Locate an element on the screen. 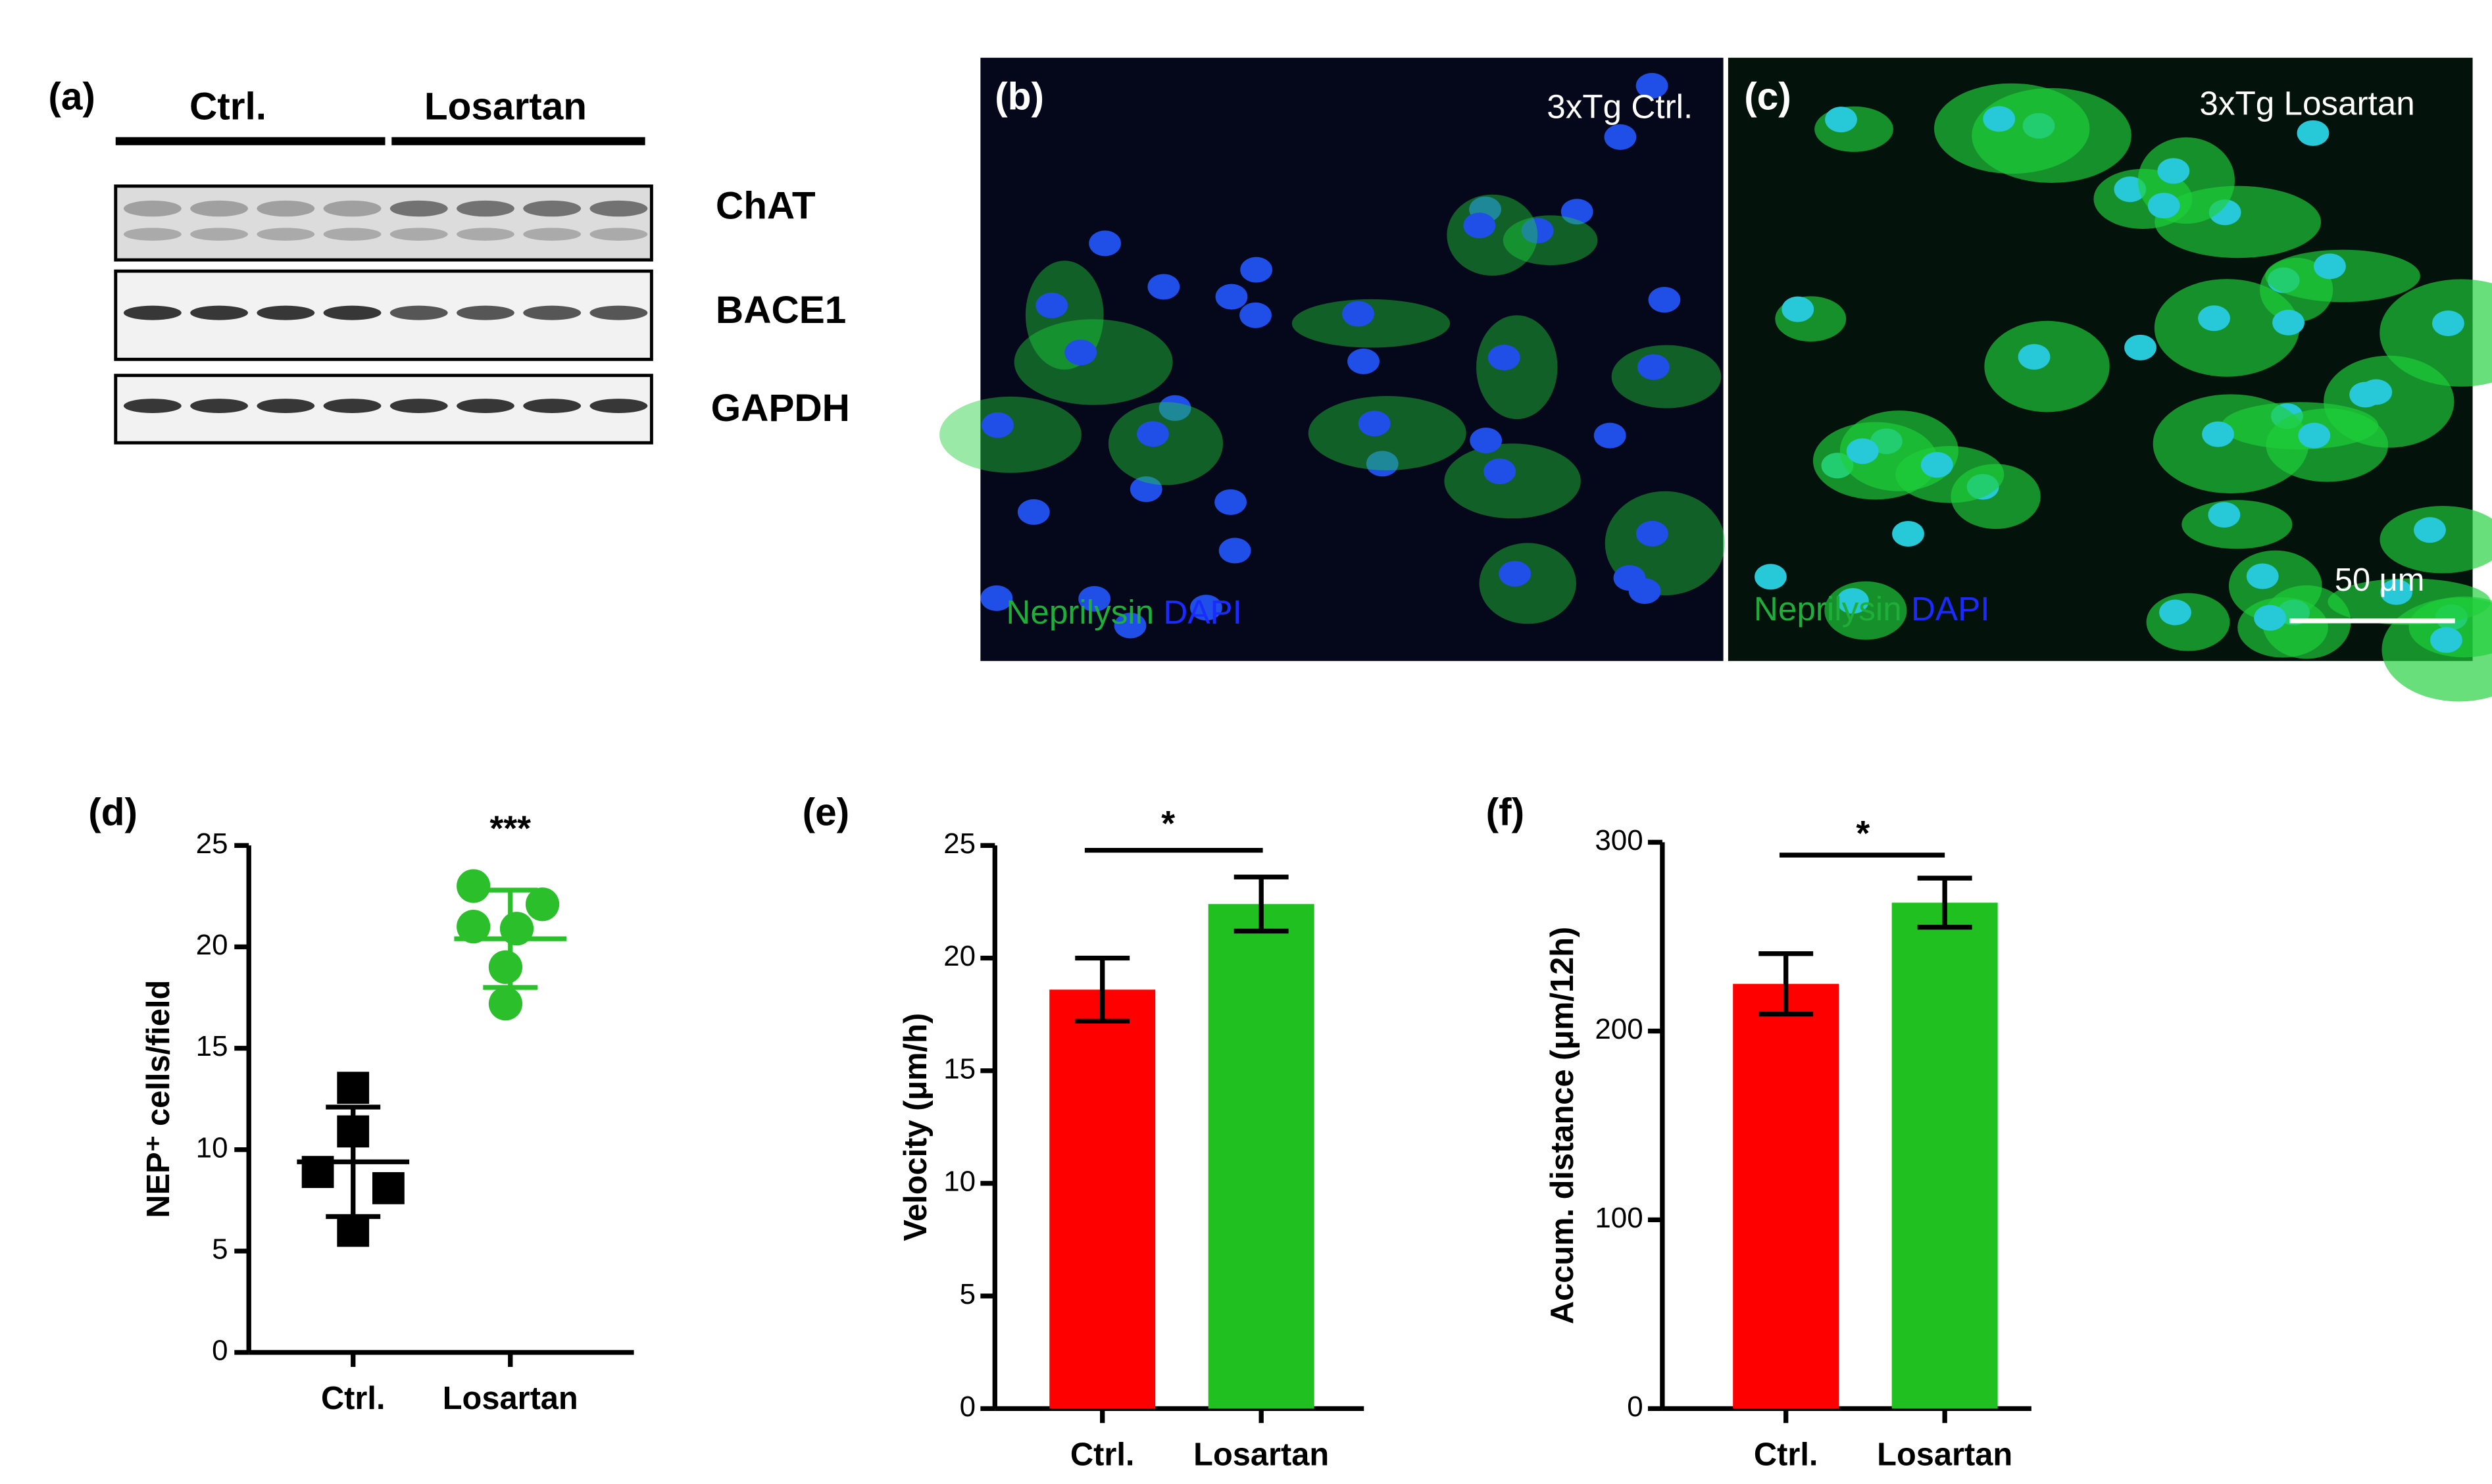 The width and height of the screenshot is (2492, 1484). image-title: 3xTg Losartan is located at coordinates (2306, 103).